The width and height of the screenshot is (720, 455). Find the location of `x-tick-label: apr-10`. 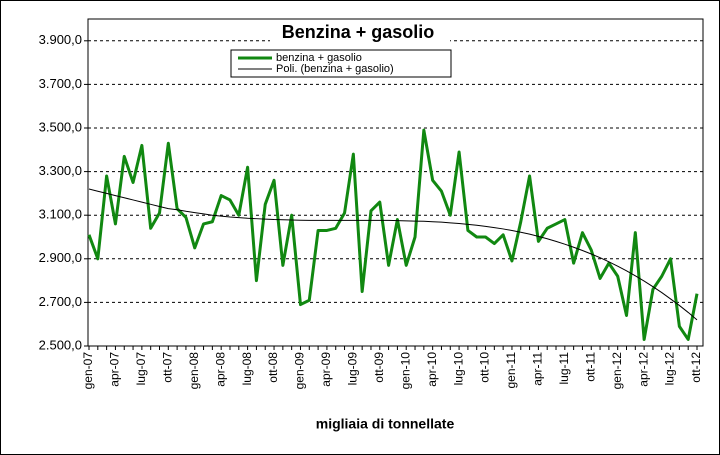

x-tick-label: apr-10 is located at coordinates (432, 369).